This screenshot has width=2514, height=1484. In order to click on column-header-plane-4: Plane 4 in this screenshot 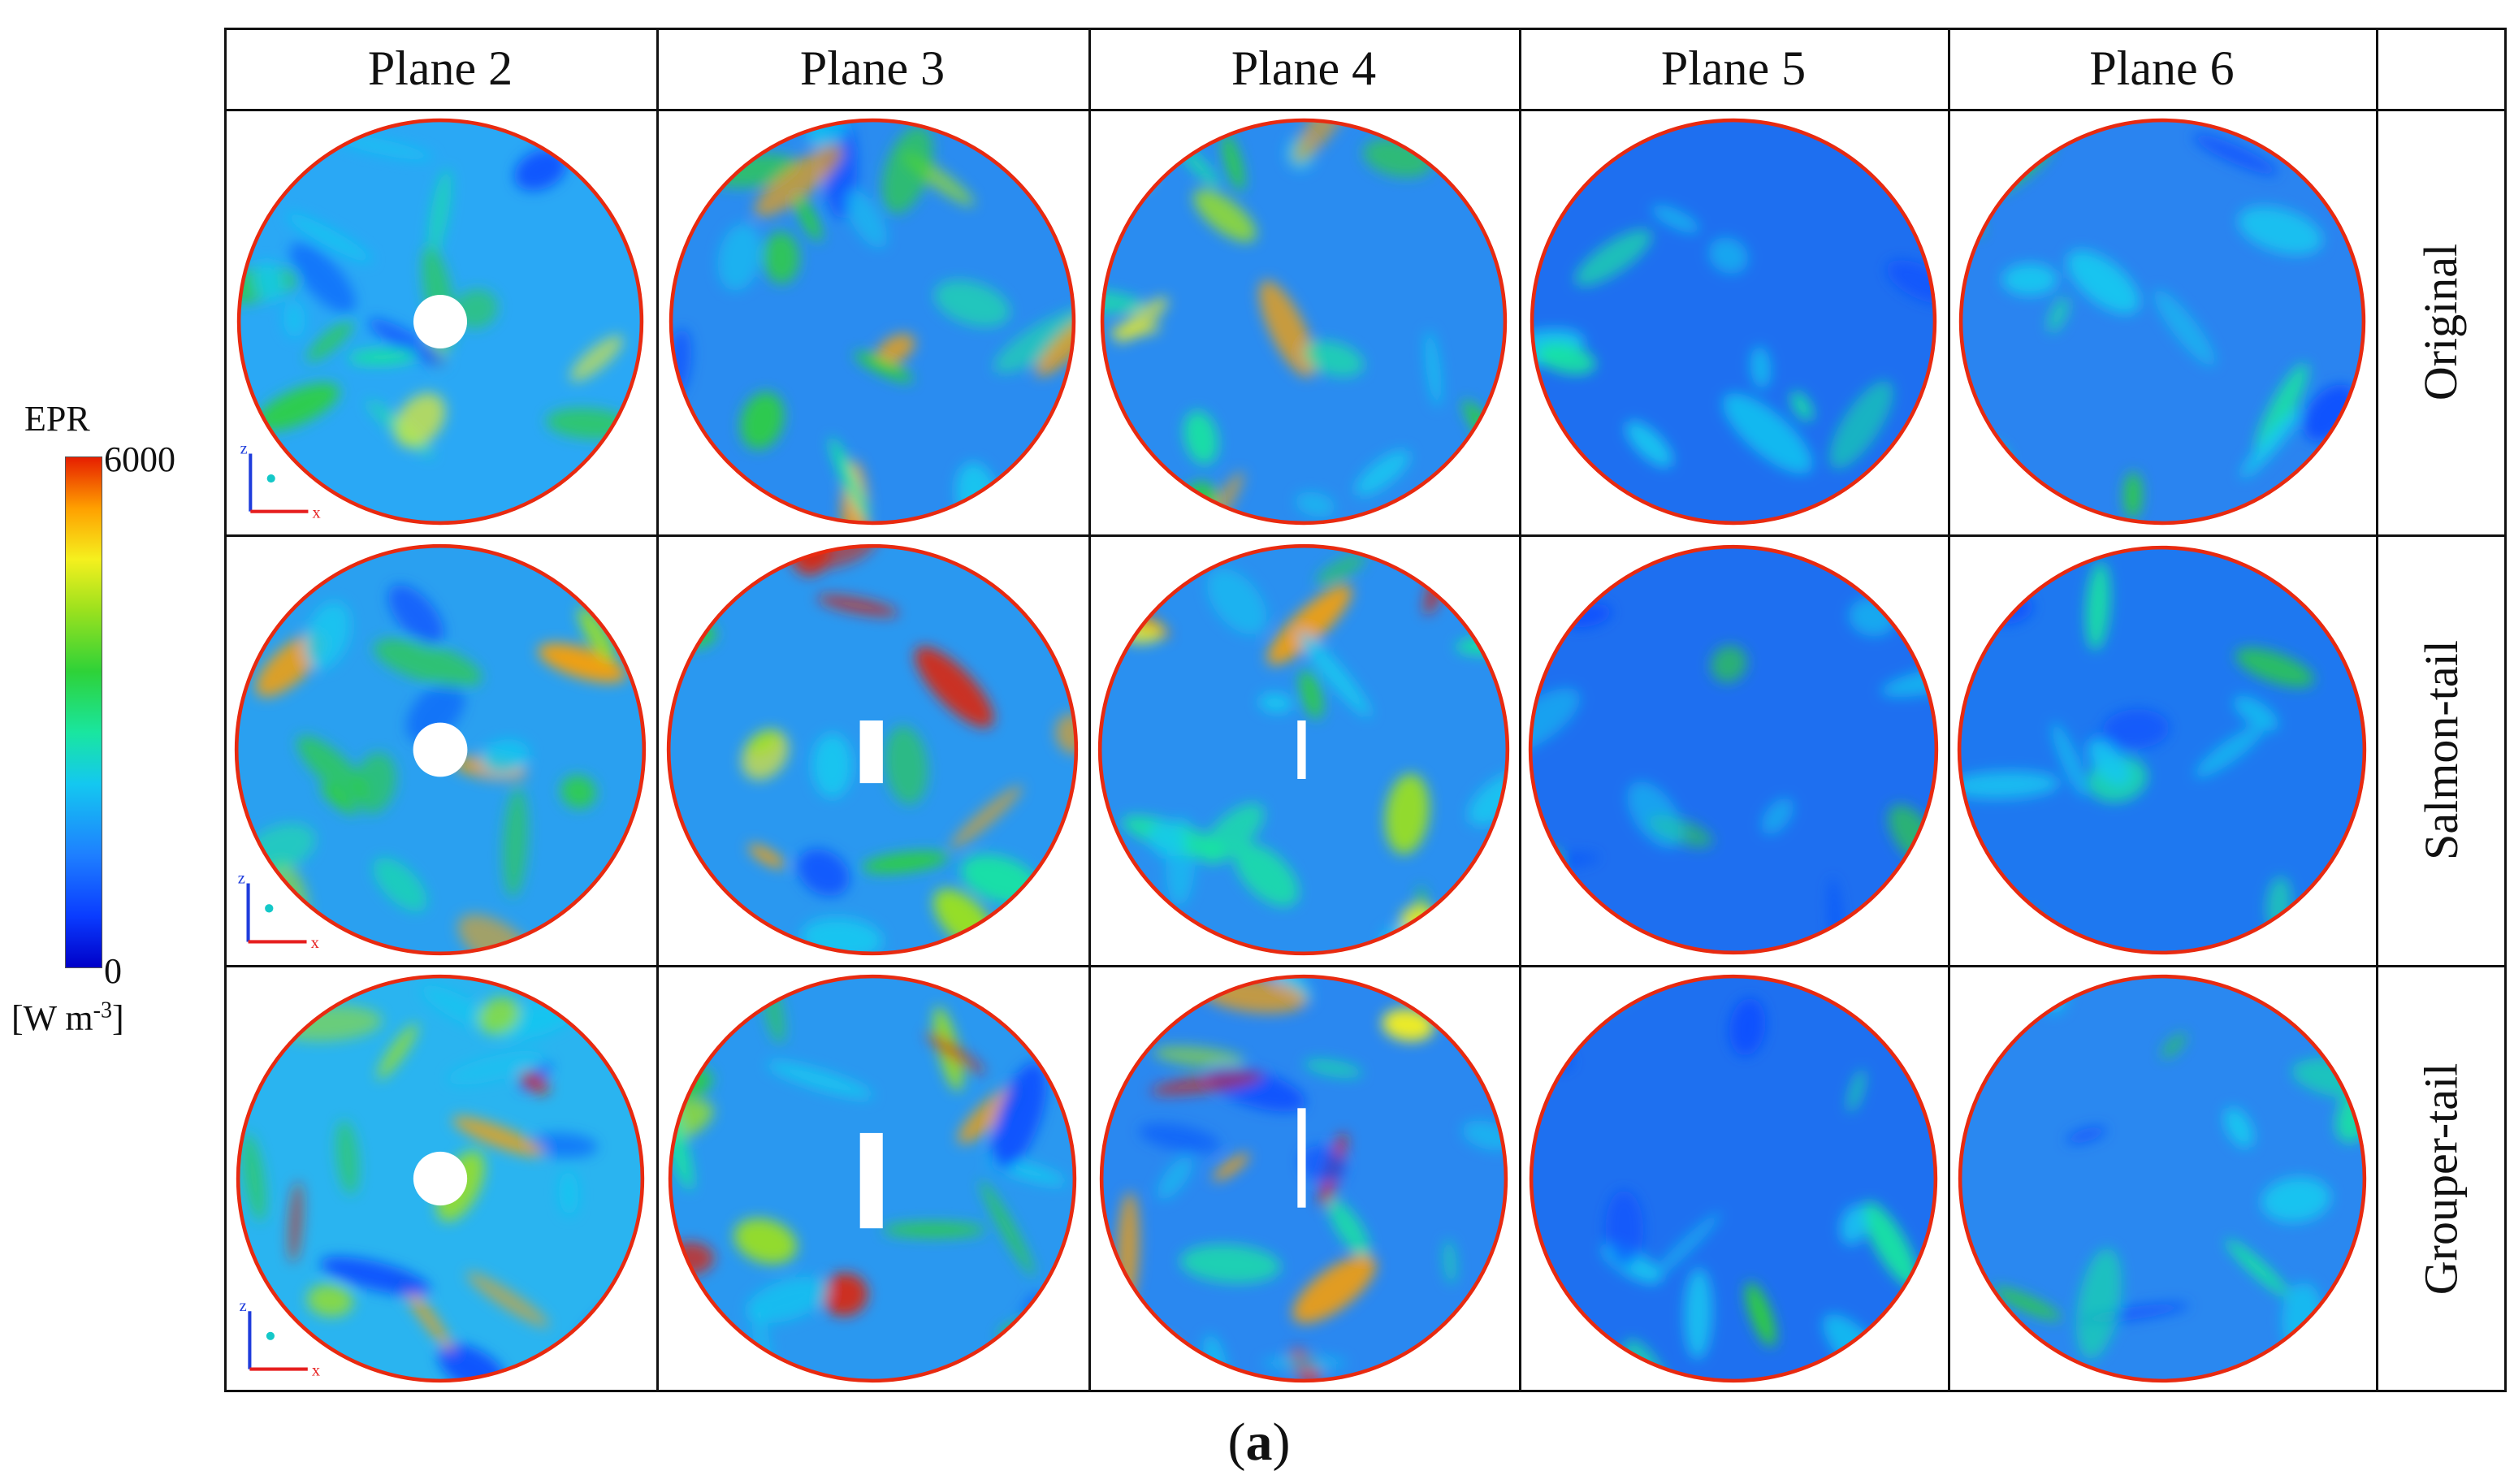, I will do `click(1304, 68)`.